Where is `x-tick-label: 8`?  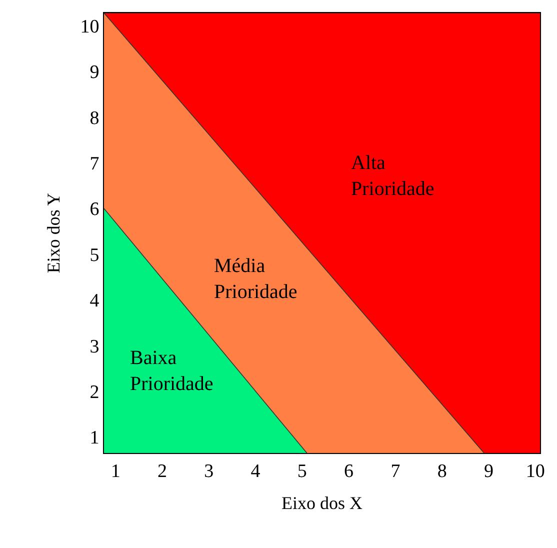
x-tick-label: 8 is located at coordinates (442, 471).